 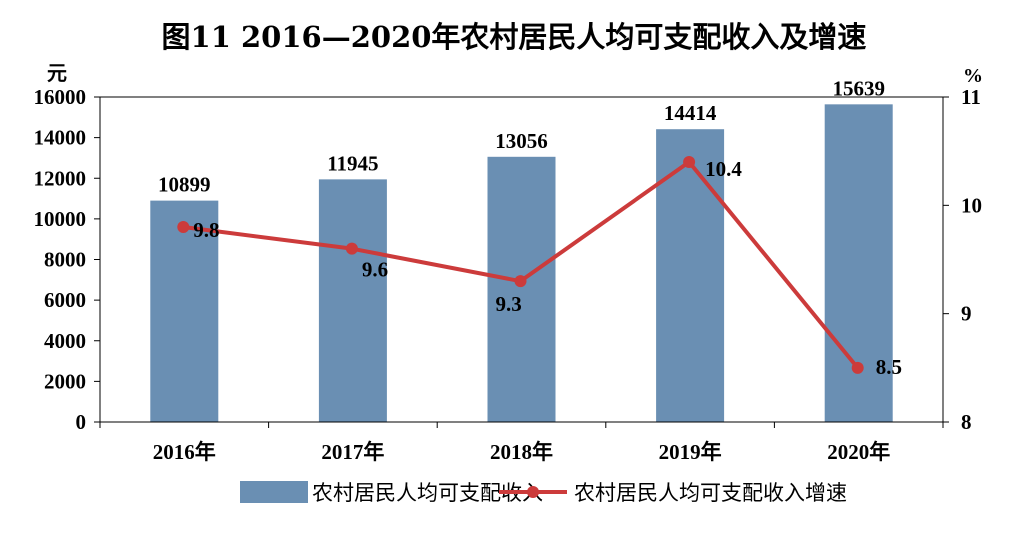 I want to click on growth-label-2017年: 9.6, so click(x=375, y=270).